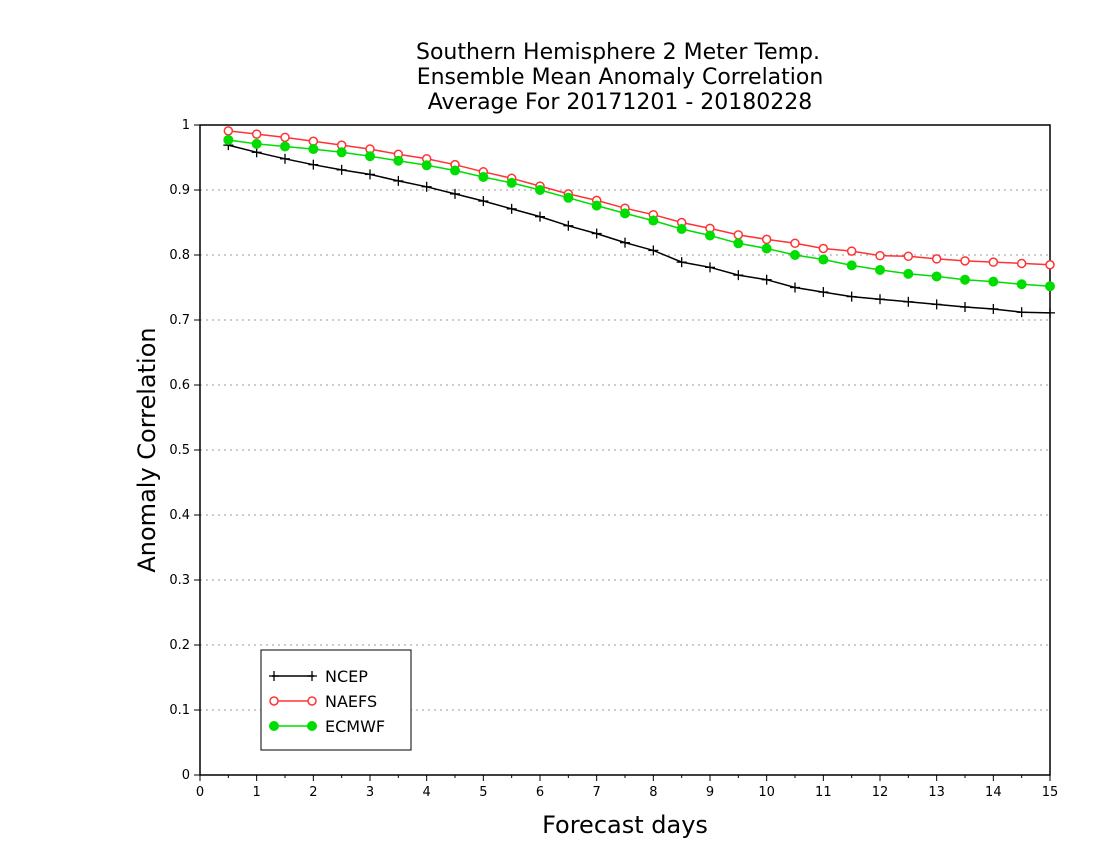  What do you see at coordinates (625, 825) in the screenshot?
I see `x-axis-label: Forecast days` at bounding box center [625, 825].